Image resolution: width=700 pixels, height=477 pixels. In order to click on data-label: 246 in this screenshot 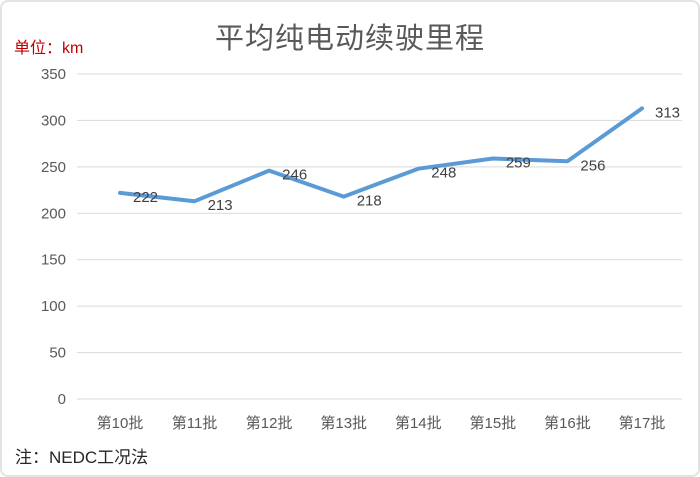, I will do `click(294, 175)`.